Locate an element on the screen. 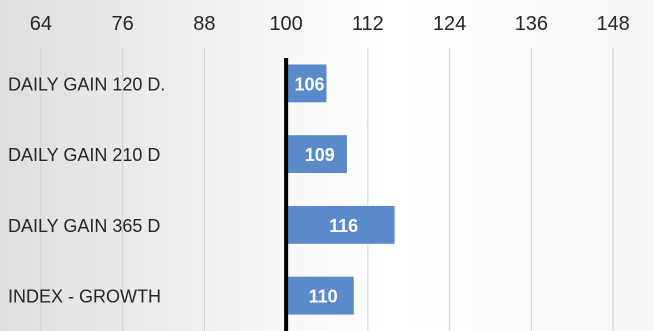 Image resolution: width=654 pixels, height=331 pixels. category-label: DAILY GAIN 120 D. is located at coordinates (86, 84).